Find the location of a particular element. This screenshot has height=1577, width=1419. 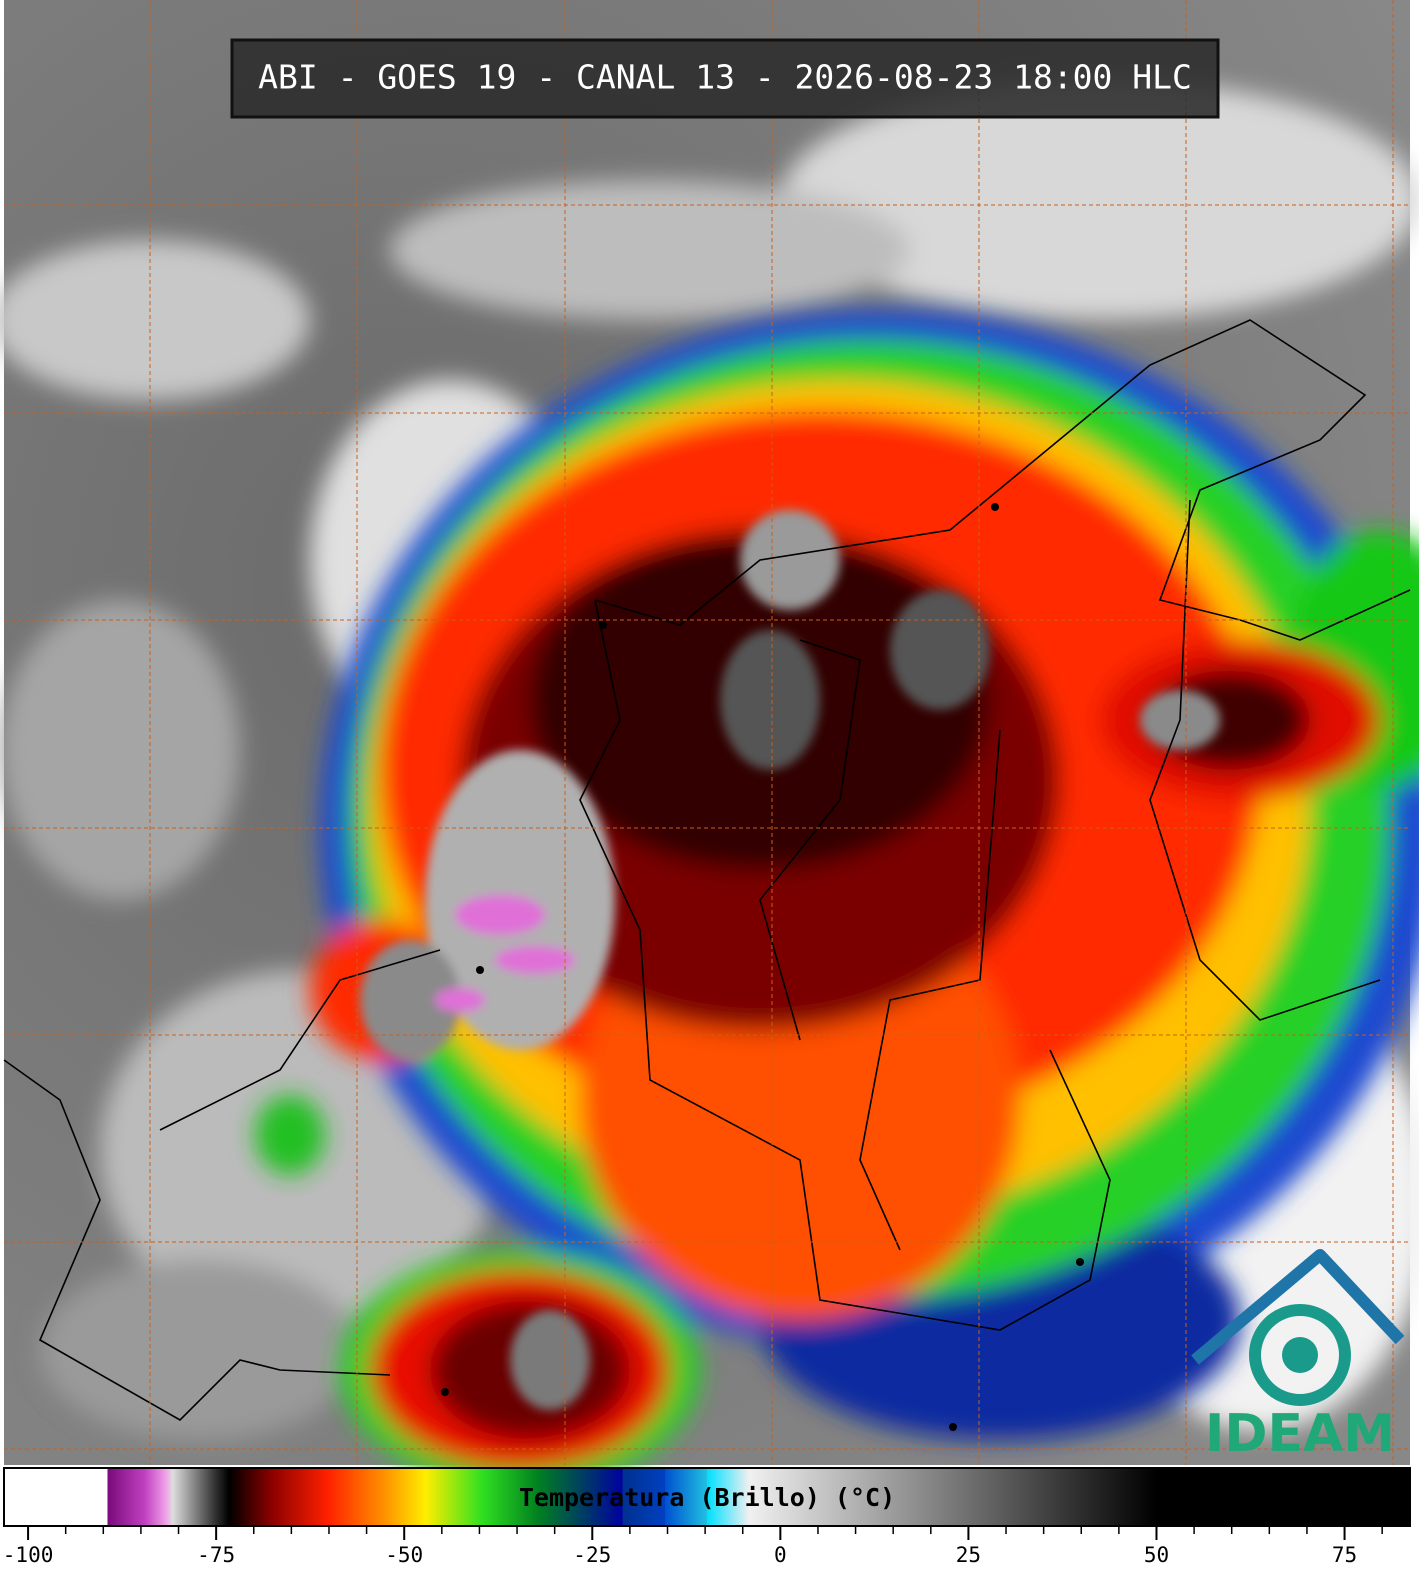

tick-label: -75 is located at coordinates (216, 1555).